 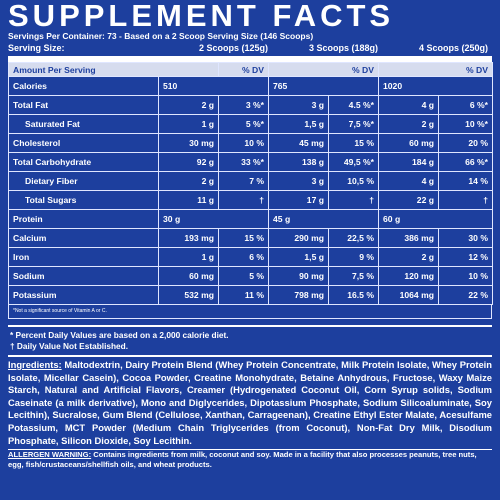 What do you see at coordinates (465, 238) in the screenshot?
I see `daily-value: 30 %` at bounding box center [465, 238].